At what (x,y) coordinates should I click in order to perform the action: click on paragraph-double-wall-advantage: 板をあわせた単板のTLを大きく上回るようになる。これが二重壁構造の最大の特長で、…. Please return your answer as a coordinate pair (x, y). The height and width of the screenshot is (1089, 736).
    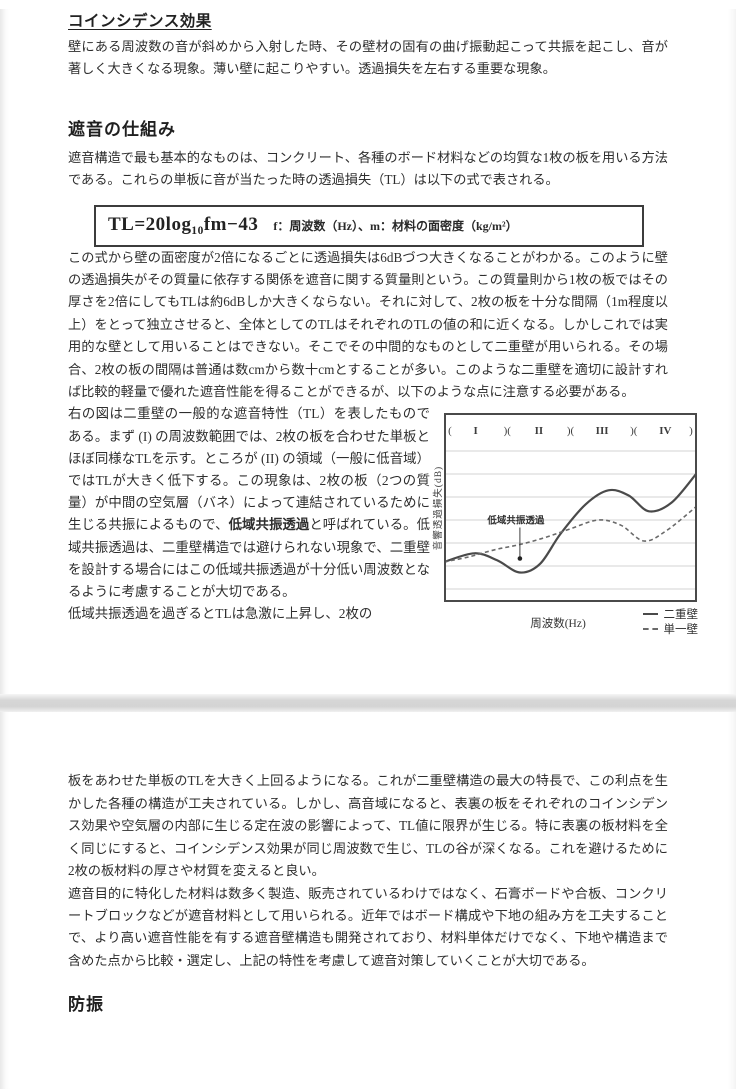
    Looking at the image, I should click on (368, 826).